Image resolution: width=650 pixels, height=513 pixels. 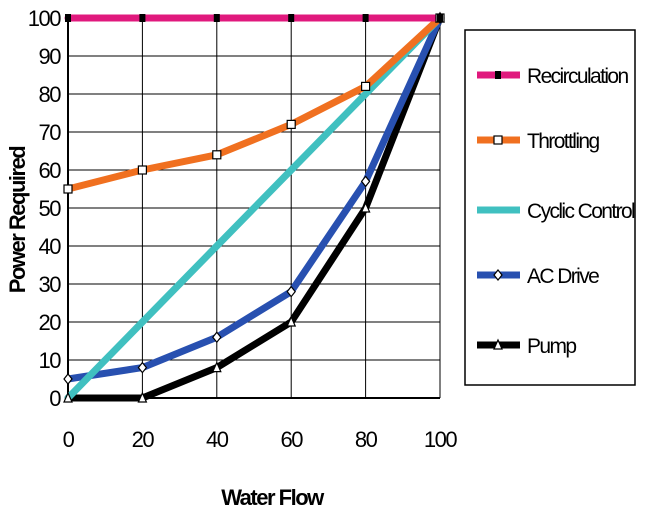 I want to click on y-tick-label: 10, so click(x=50, y=360).